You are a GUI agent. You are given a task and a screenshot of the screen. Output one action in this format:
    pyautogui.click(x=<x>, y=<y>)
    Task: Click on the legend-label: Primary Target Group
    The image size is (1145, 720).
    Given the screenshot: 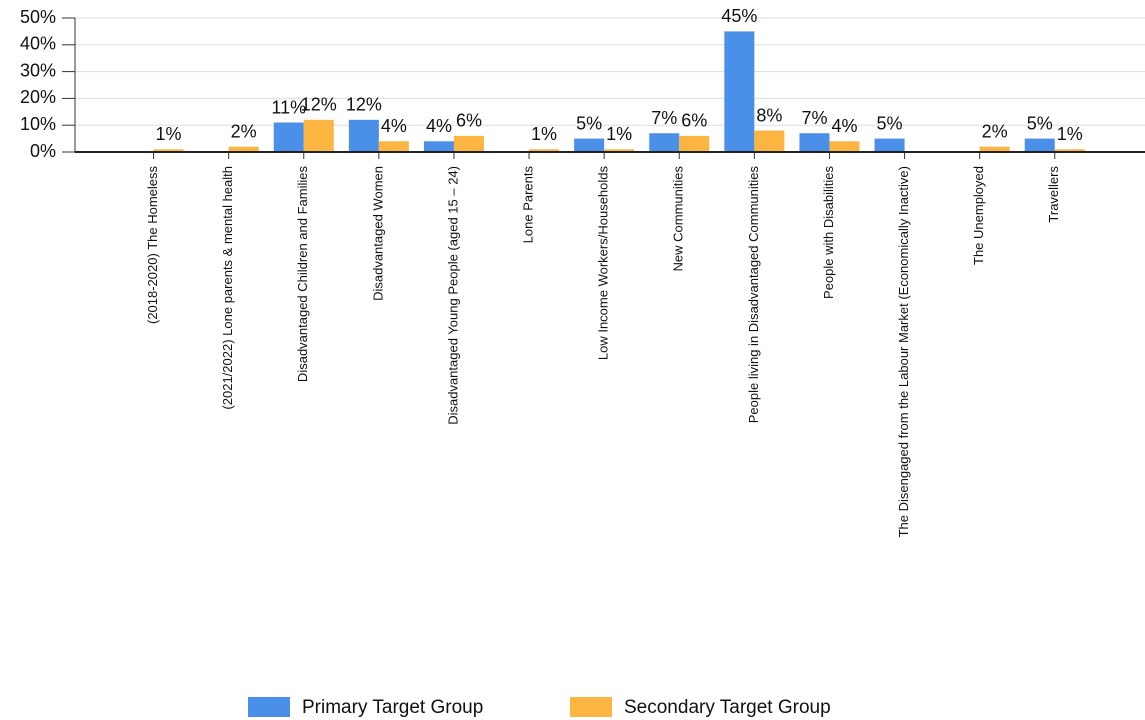 What is the action you would take?
    pyautogui.click(x=392, y=707)
    